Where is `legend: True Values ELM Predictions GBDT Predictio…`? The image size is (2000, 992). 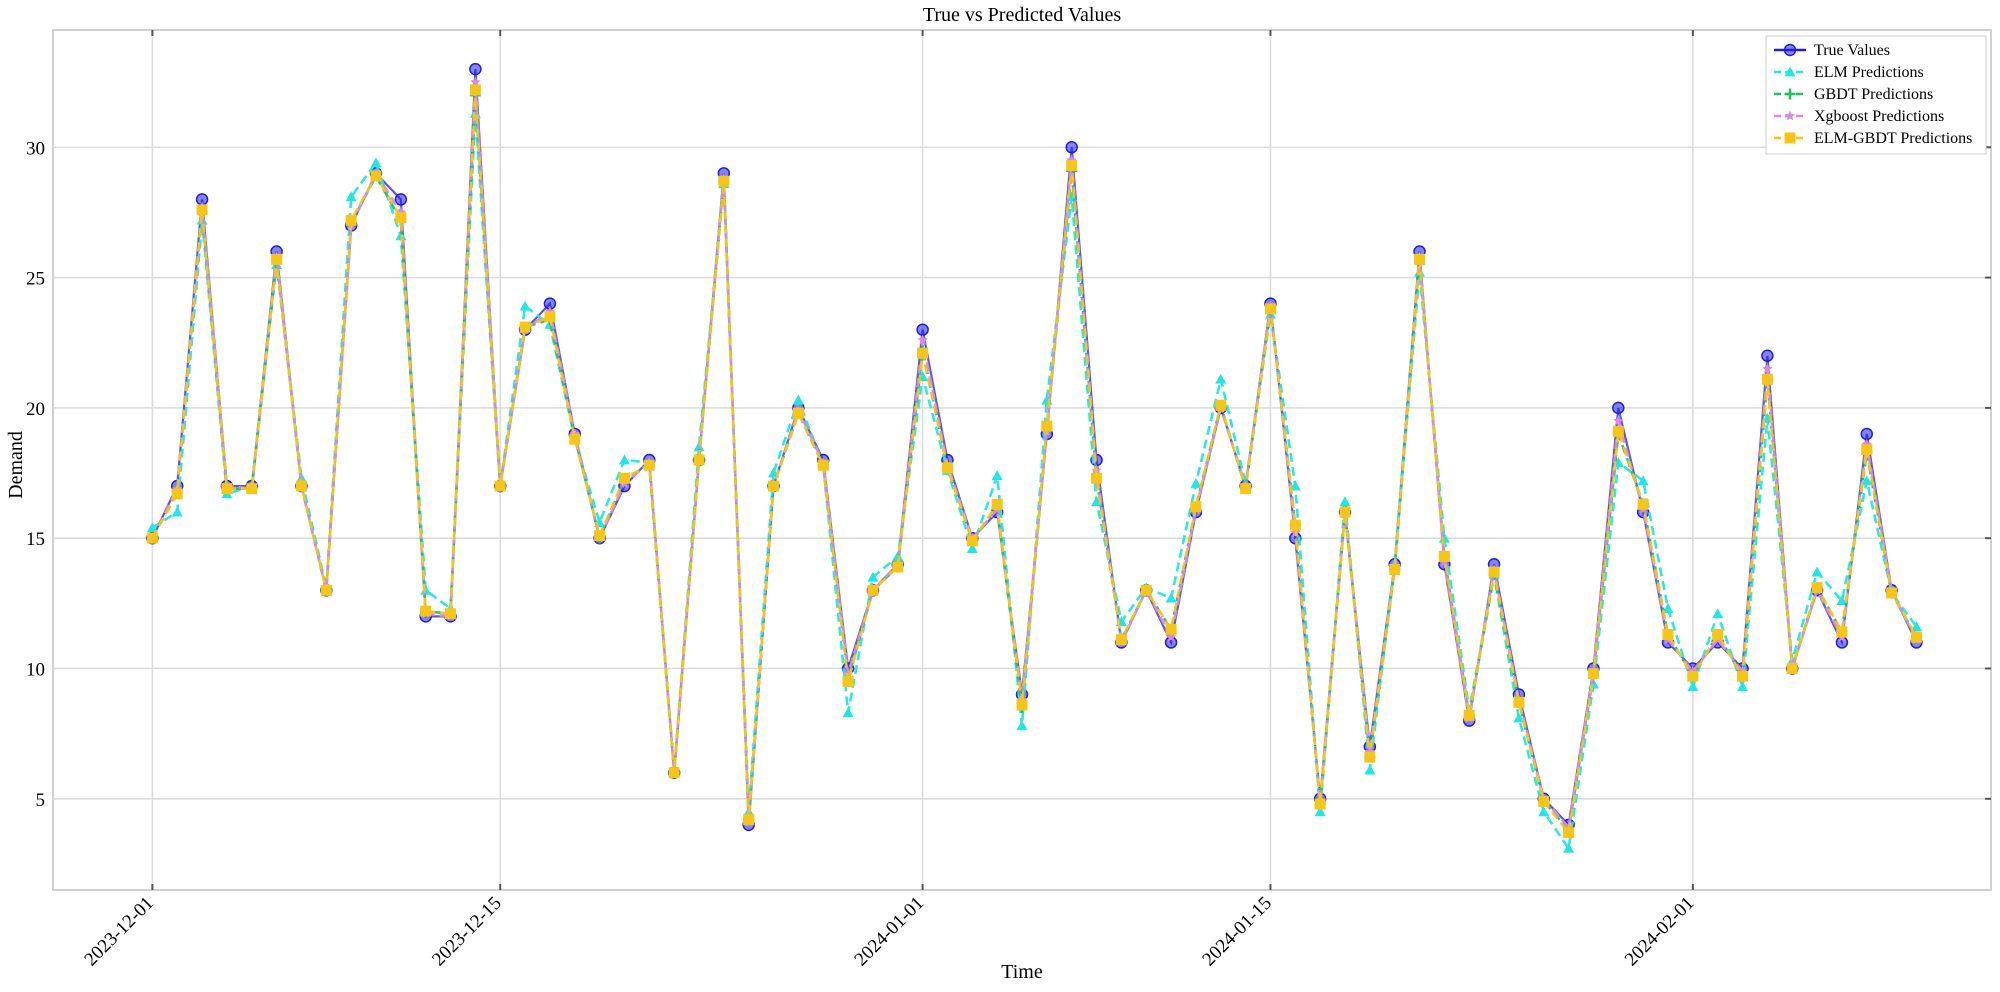
legend: True Values ELM Predictions GBDT Predictio… is located at coordinates (1876, 95).